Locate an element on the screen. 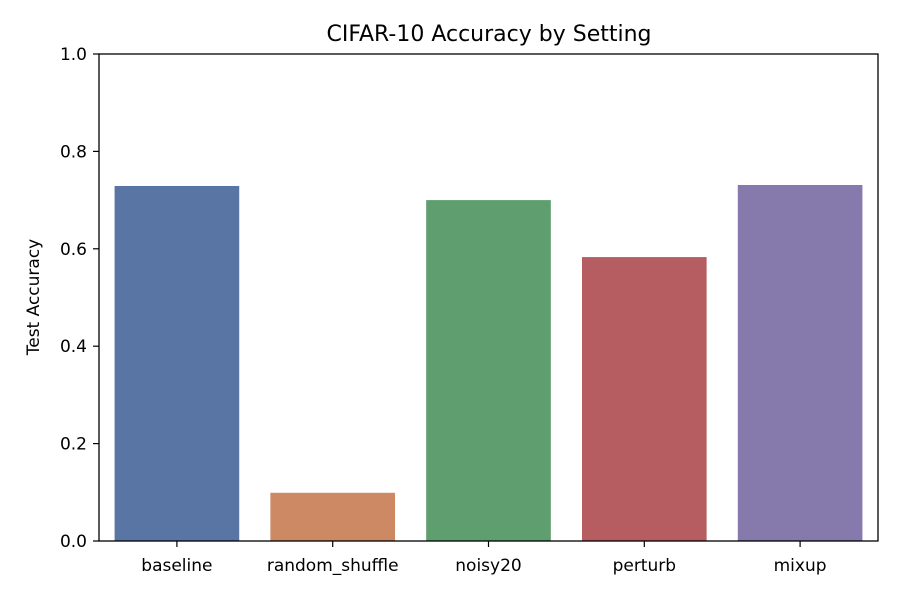 The width and height of the screenshot is (900, 600). x-tick-label: baseline is located at coordinates (176, 566).